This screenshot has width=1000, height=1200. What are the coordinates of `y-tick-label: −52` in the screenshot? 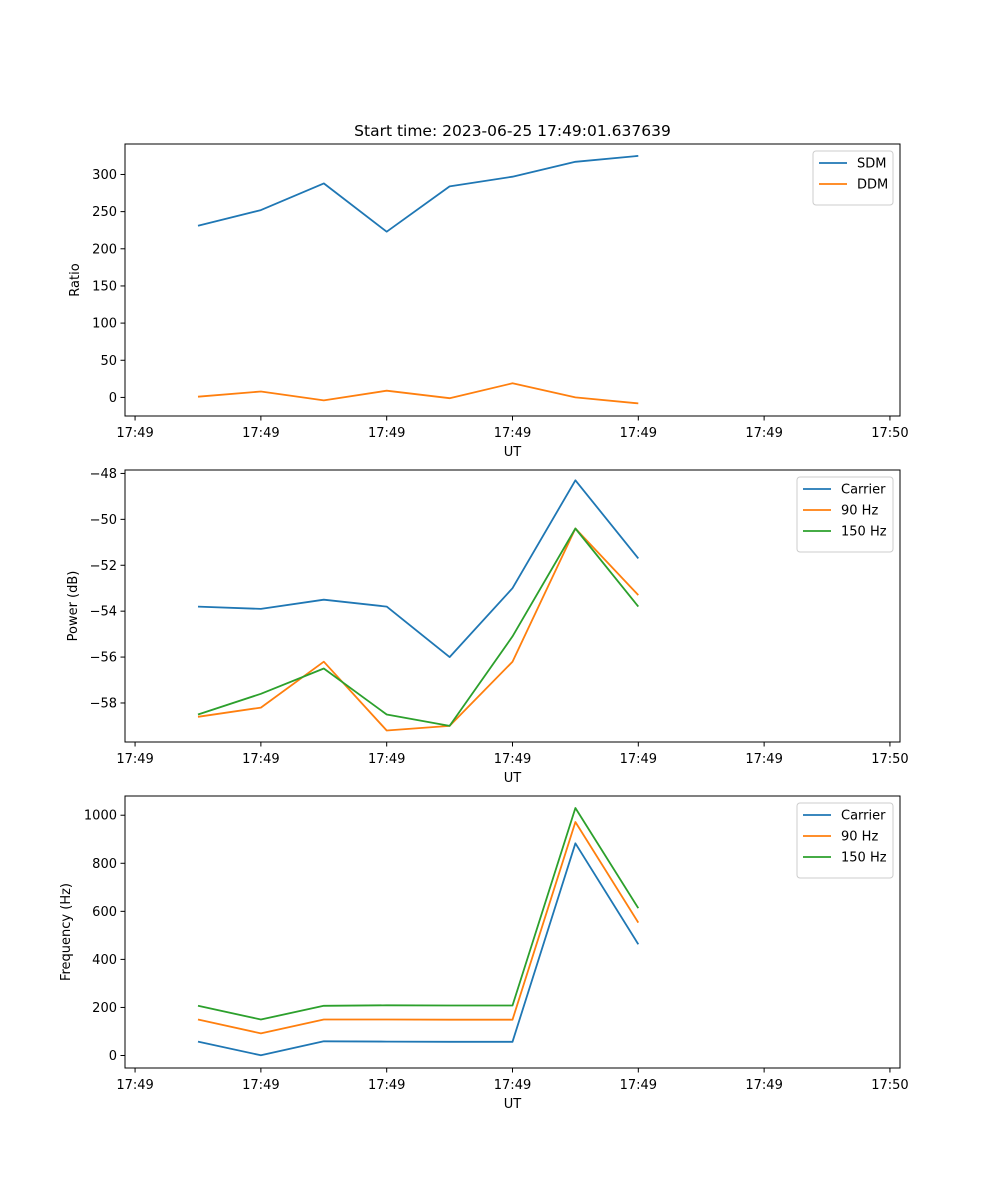 It's located at (103, 566).